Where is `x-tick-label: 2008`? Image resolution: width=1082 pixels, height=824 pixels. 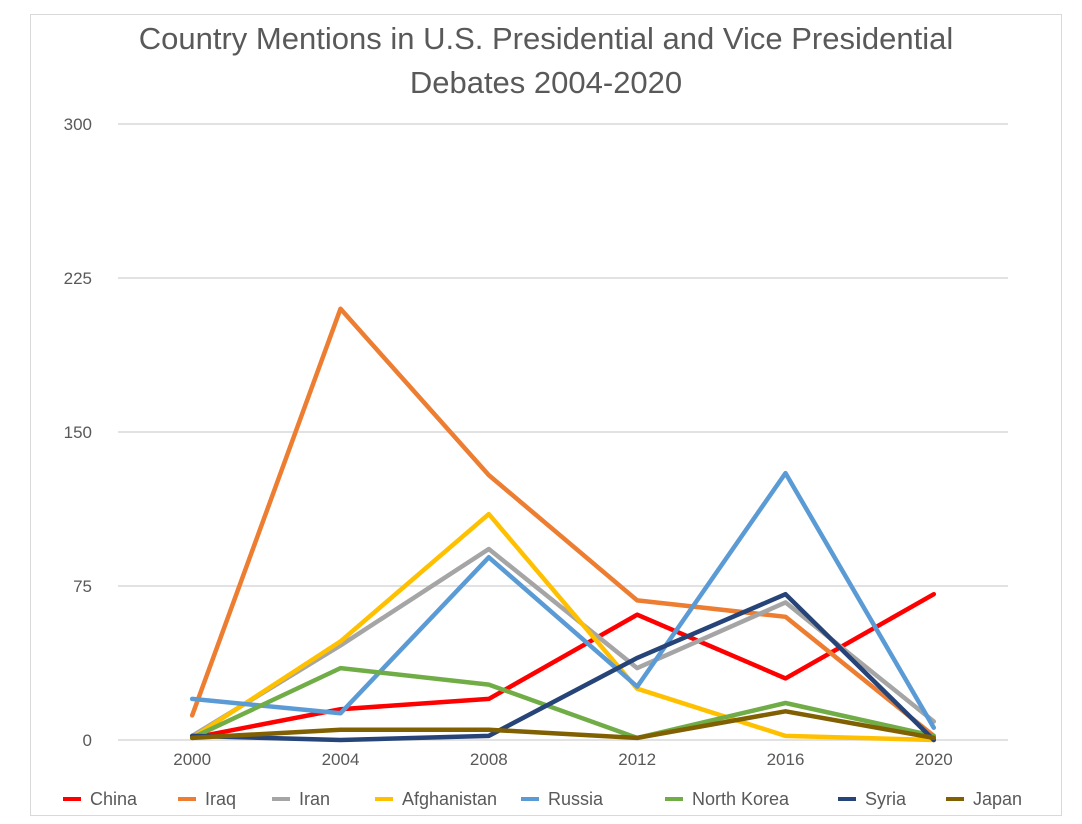 x-tick-label: 2008 is located at coordinates (489, 759).